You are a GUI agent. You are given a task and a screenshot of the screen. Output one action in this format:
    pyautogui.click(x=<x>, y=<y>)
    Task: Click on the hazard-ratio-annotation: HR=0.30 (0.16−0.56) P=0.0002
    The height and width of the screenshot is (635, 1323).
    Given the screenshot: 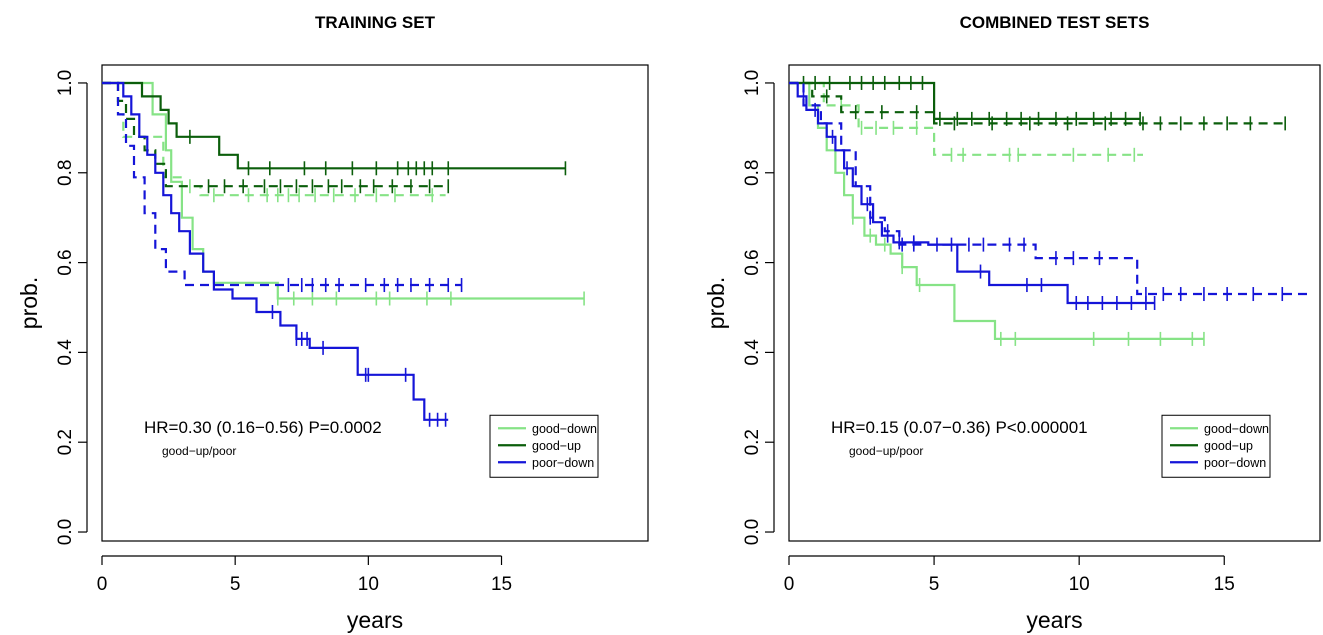 What is the action you would take?
    pyautogui.click(x=263, y=427)
    